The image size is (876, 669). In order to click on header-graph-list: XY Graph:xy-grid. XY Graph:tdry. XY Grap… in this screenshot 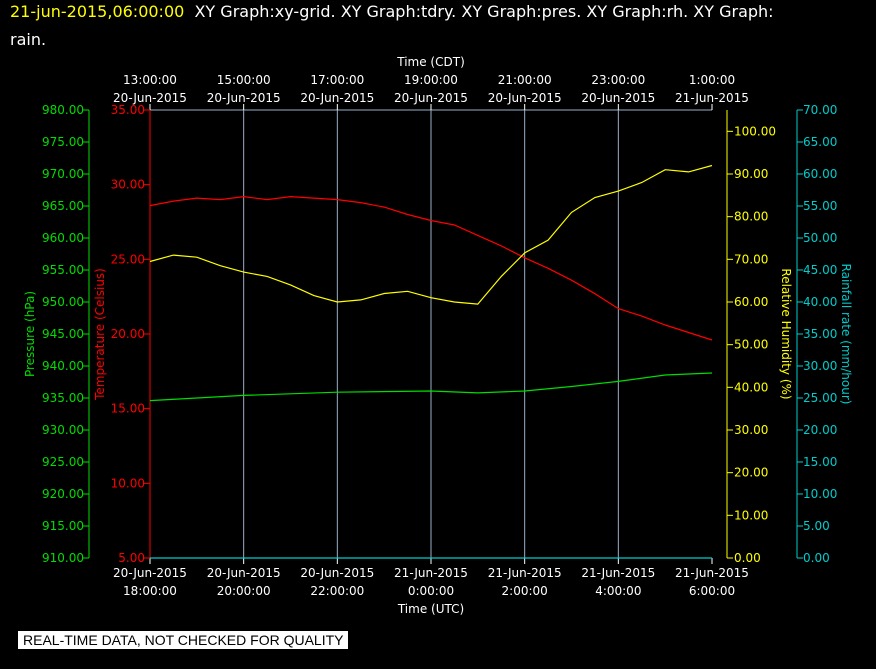, I will do `click(484, 11)`.